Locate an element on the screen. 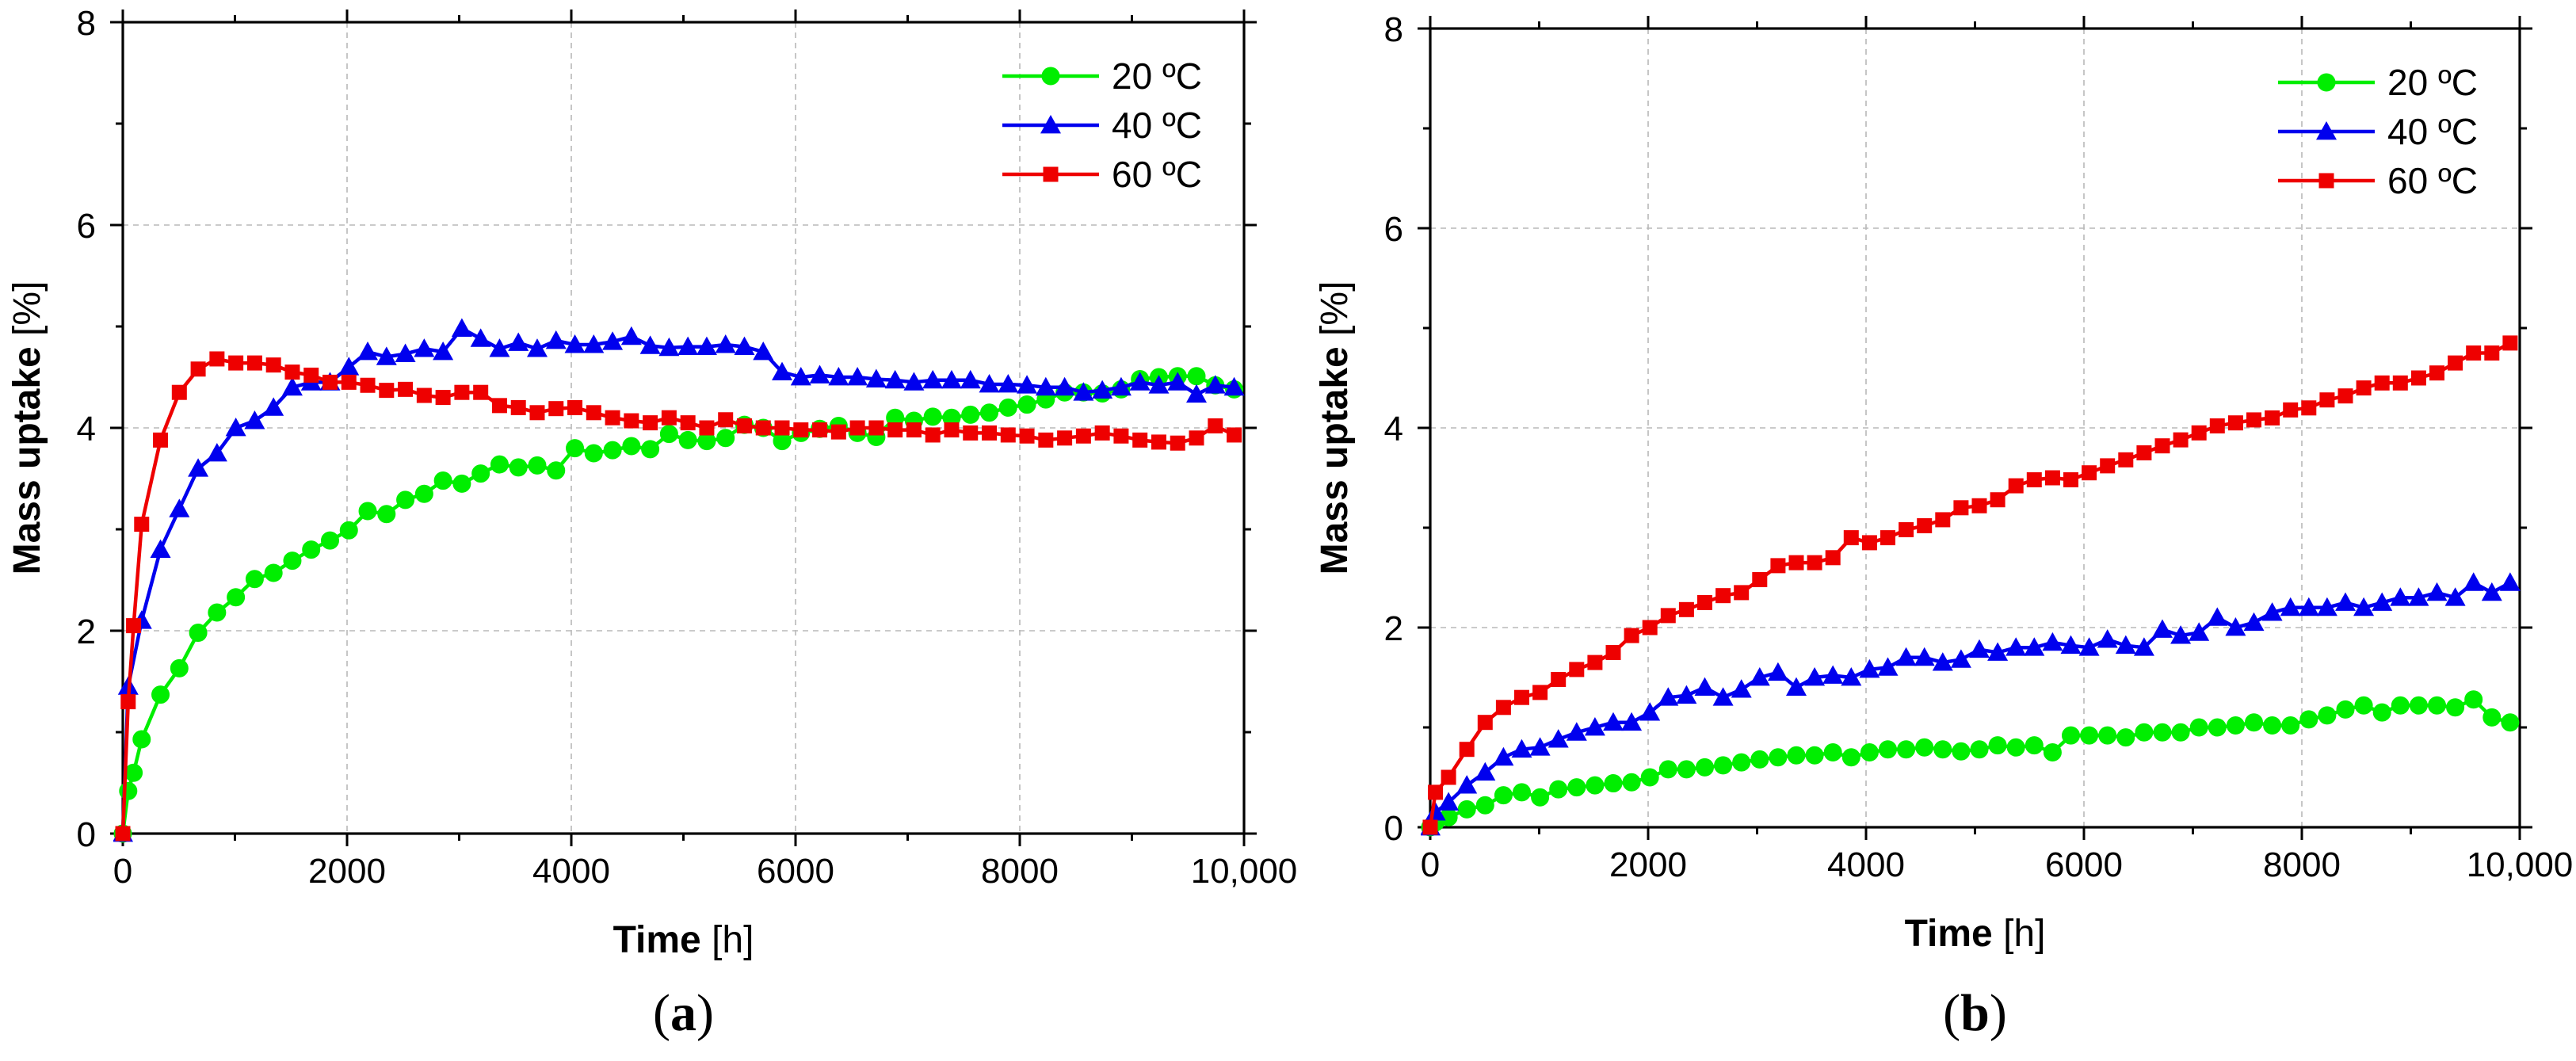  chart-a-panel-label: (a) is located at coordinates (683, 1013).